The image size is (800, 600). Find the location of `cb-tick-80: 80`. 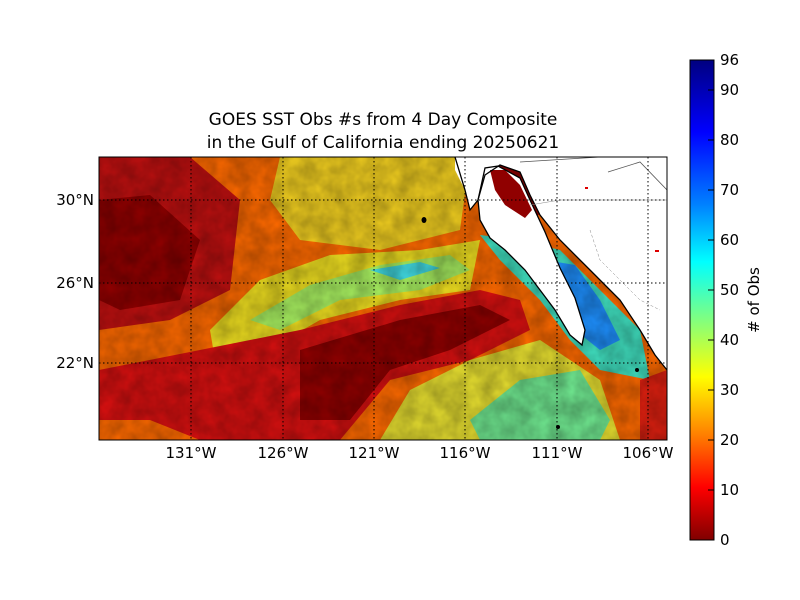

cb-tick-80: 80 is located at coordinates (729, 140).